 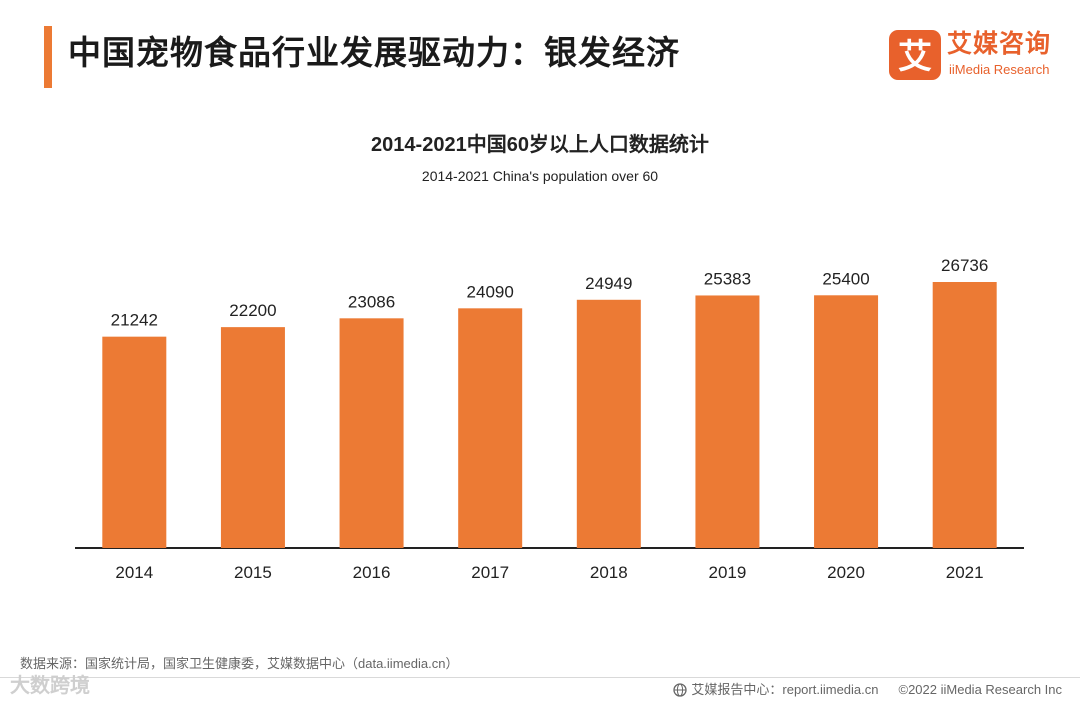 What do you see at coordinates (540, 677) in the screenshot?
I see `footer-divider` at bounding box center [540, 677].